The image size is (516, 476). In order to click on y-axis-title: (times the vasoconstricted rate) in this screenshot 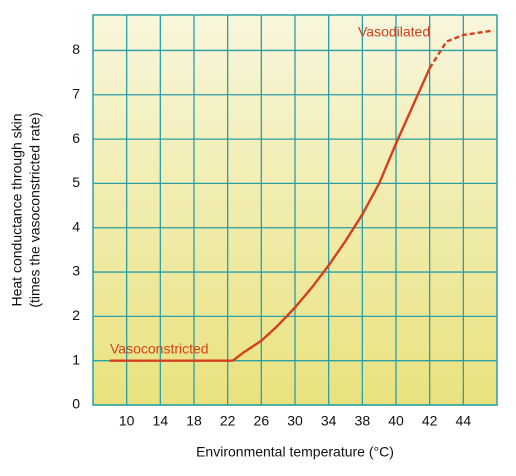, I will do `click(35, 209)`.